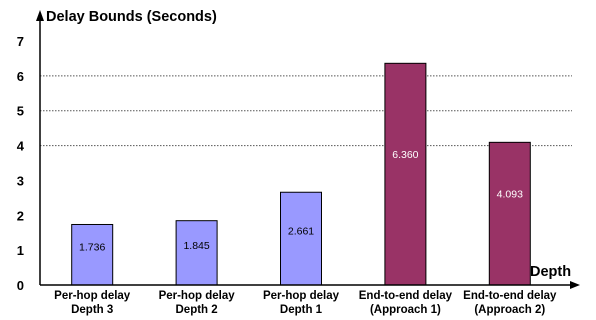  I want to click on x-category-label: Depth 1, so click(301, 310).